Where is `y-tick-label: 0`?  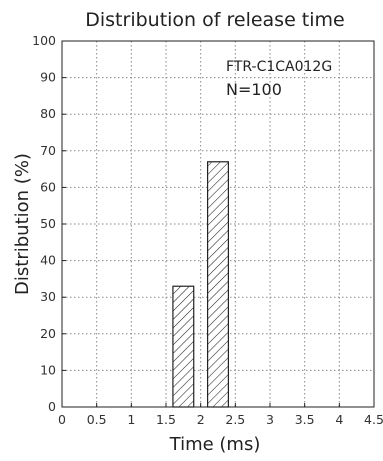 y-tick-label: 0 is located at coordinates (52, 406).